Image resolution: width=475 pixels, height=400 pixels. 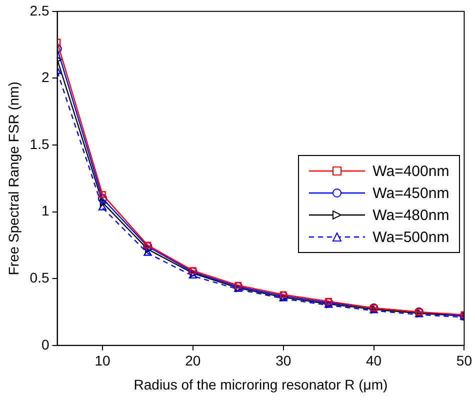 What do you see at coordinates (193, 360) in the screenshot?
I see `x-tick-label: 20` at bounding box center [193, 360].